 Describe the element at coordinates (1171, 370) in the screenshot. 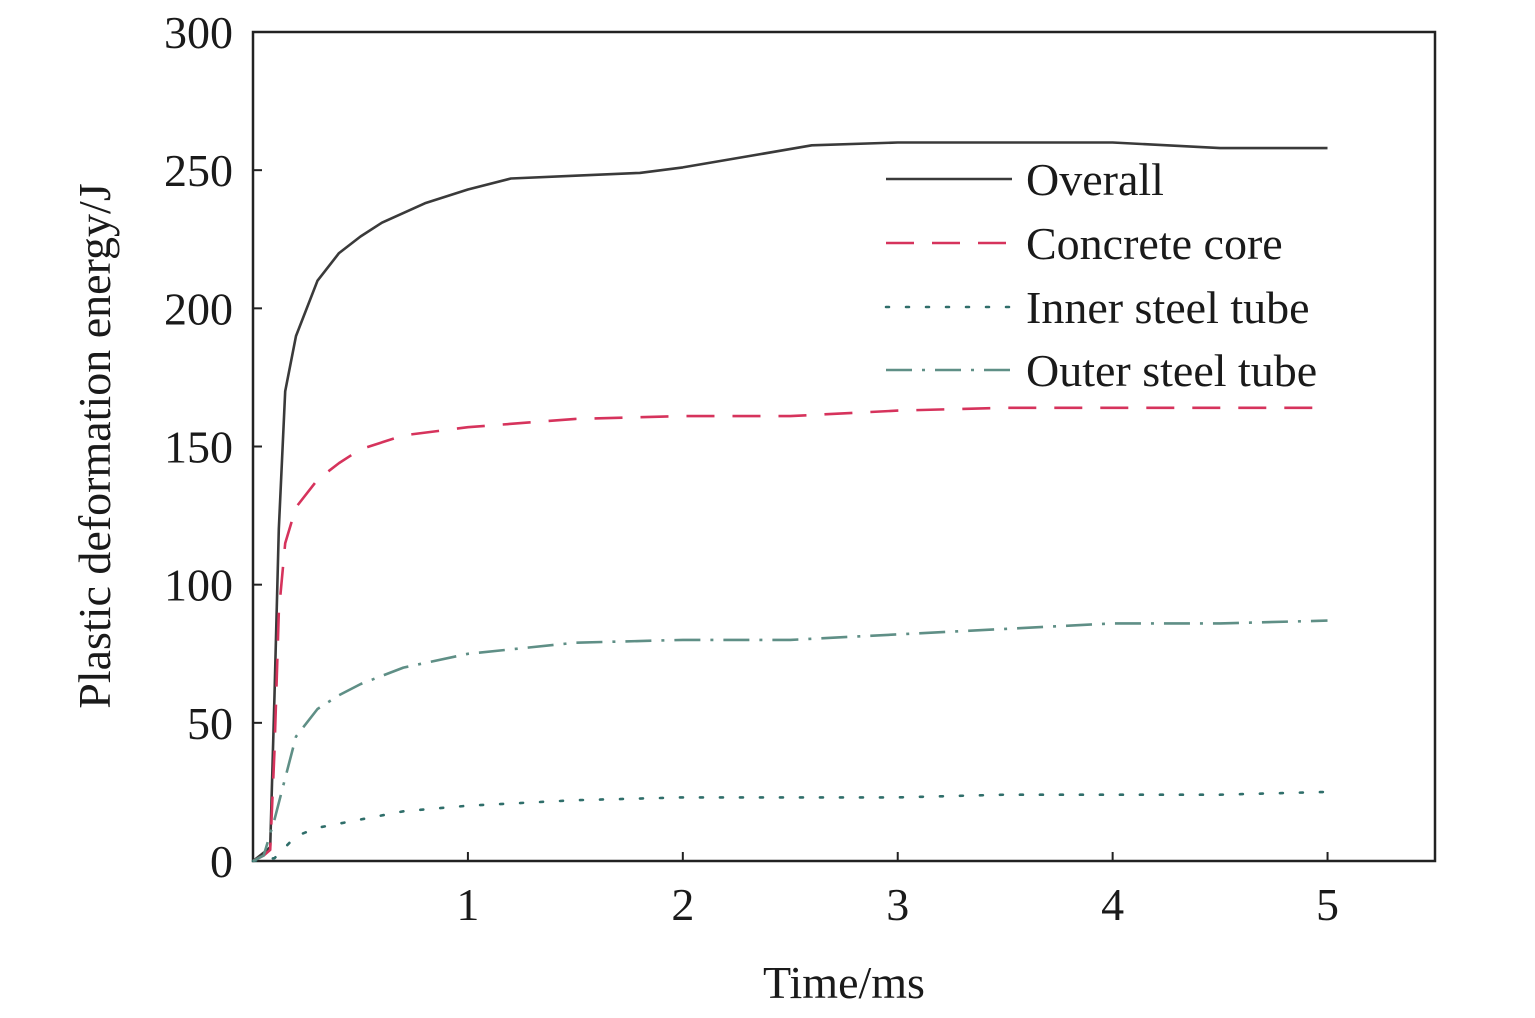

I see `legend-label-outer-steel-tube: Outer steel tube` at that location.